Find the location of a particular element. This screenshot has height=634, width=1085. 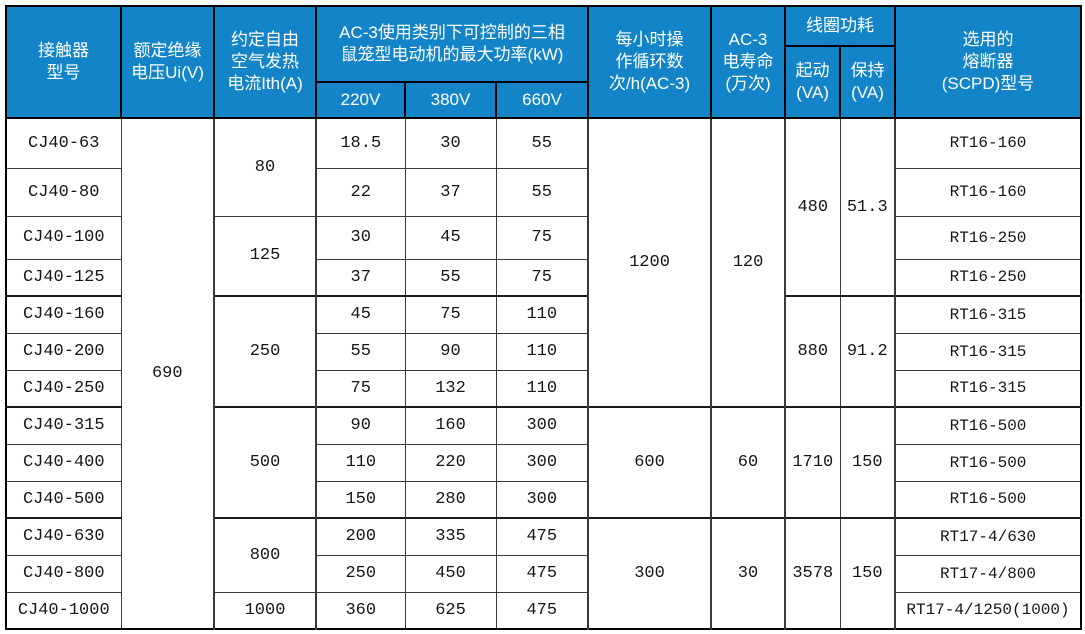

power-220-cell: 55 is located at coordinates (360, 351).